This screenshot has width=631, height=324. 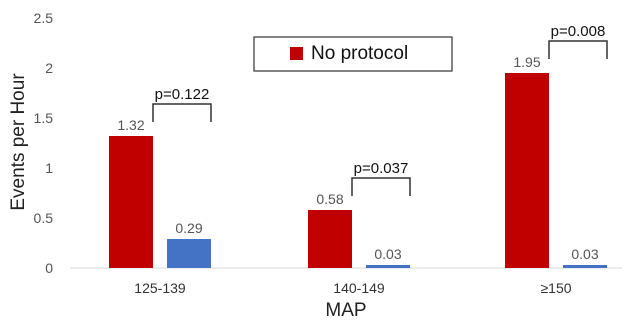 I want to click on y-tick-label: 0, so click(x=49, y=268).